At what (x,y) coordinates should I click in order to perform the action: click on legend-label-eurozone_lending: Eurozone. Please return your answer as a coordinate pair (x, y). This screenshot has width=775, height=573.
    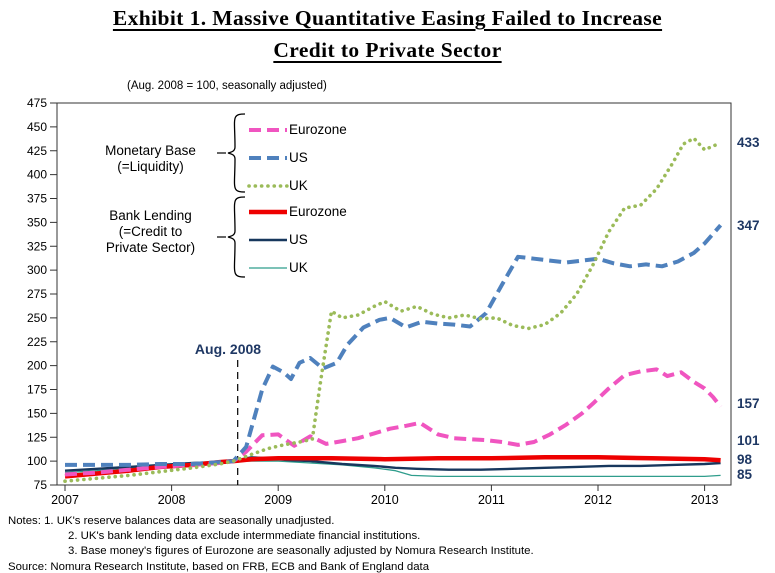
    Looking at the image, I should click on (318, 211).